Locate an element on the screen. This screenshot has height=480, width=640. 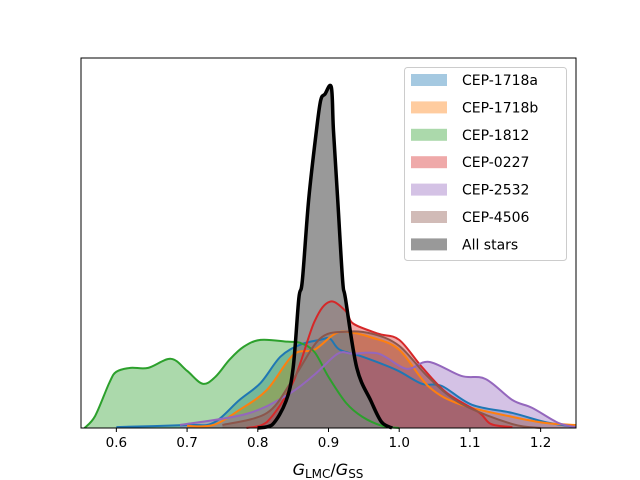
x-tick-label: 1.0 is located at coordinates (398, 443).